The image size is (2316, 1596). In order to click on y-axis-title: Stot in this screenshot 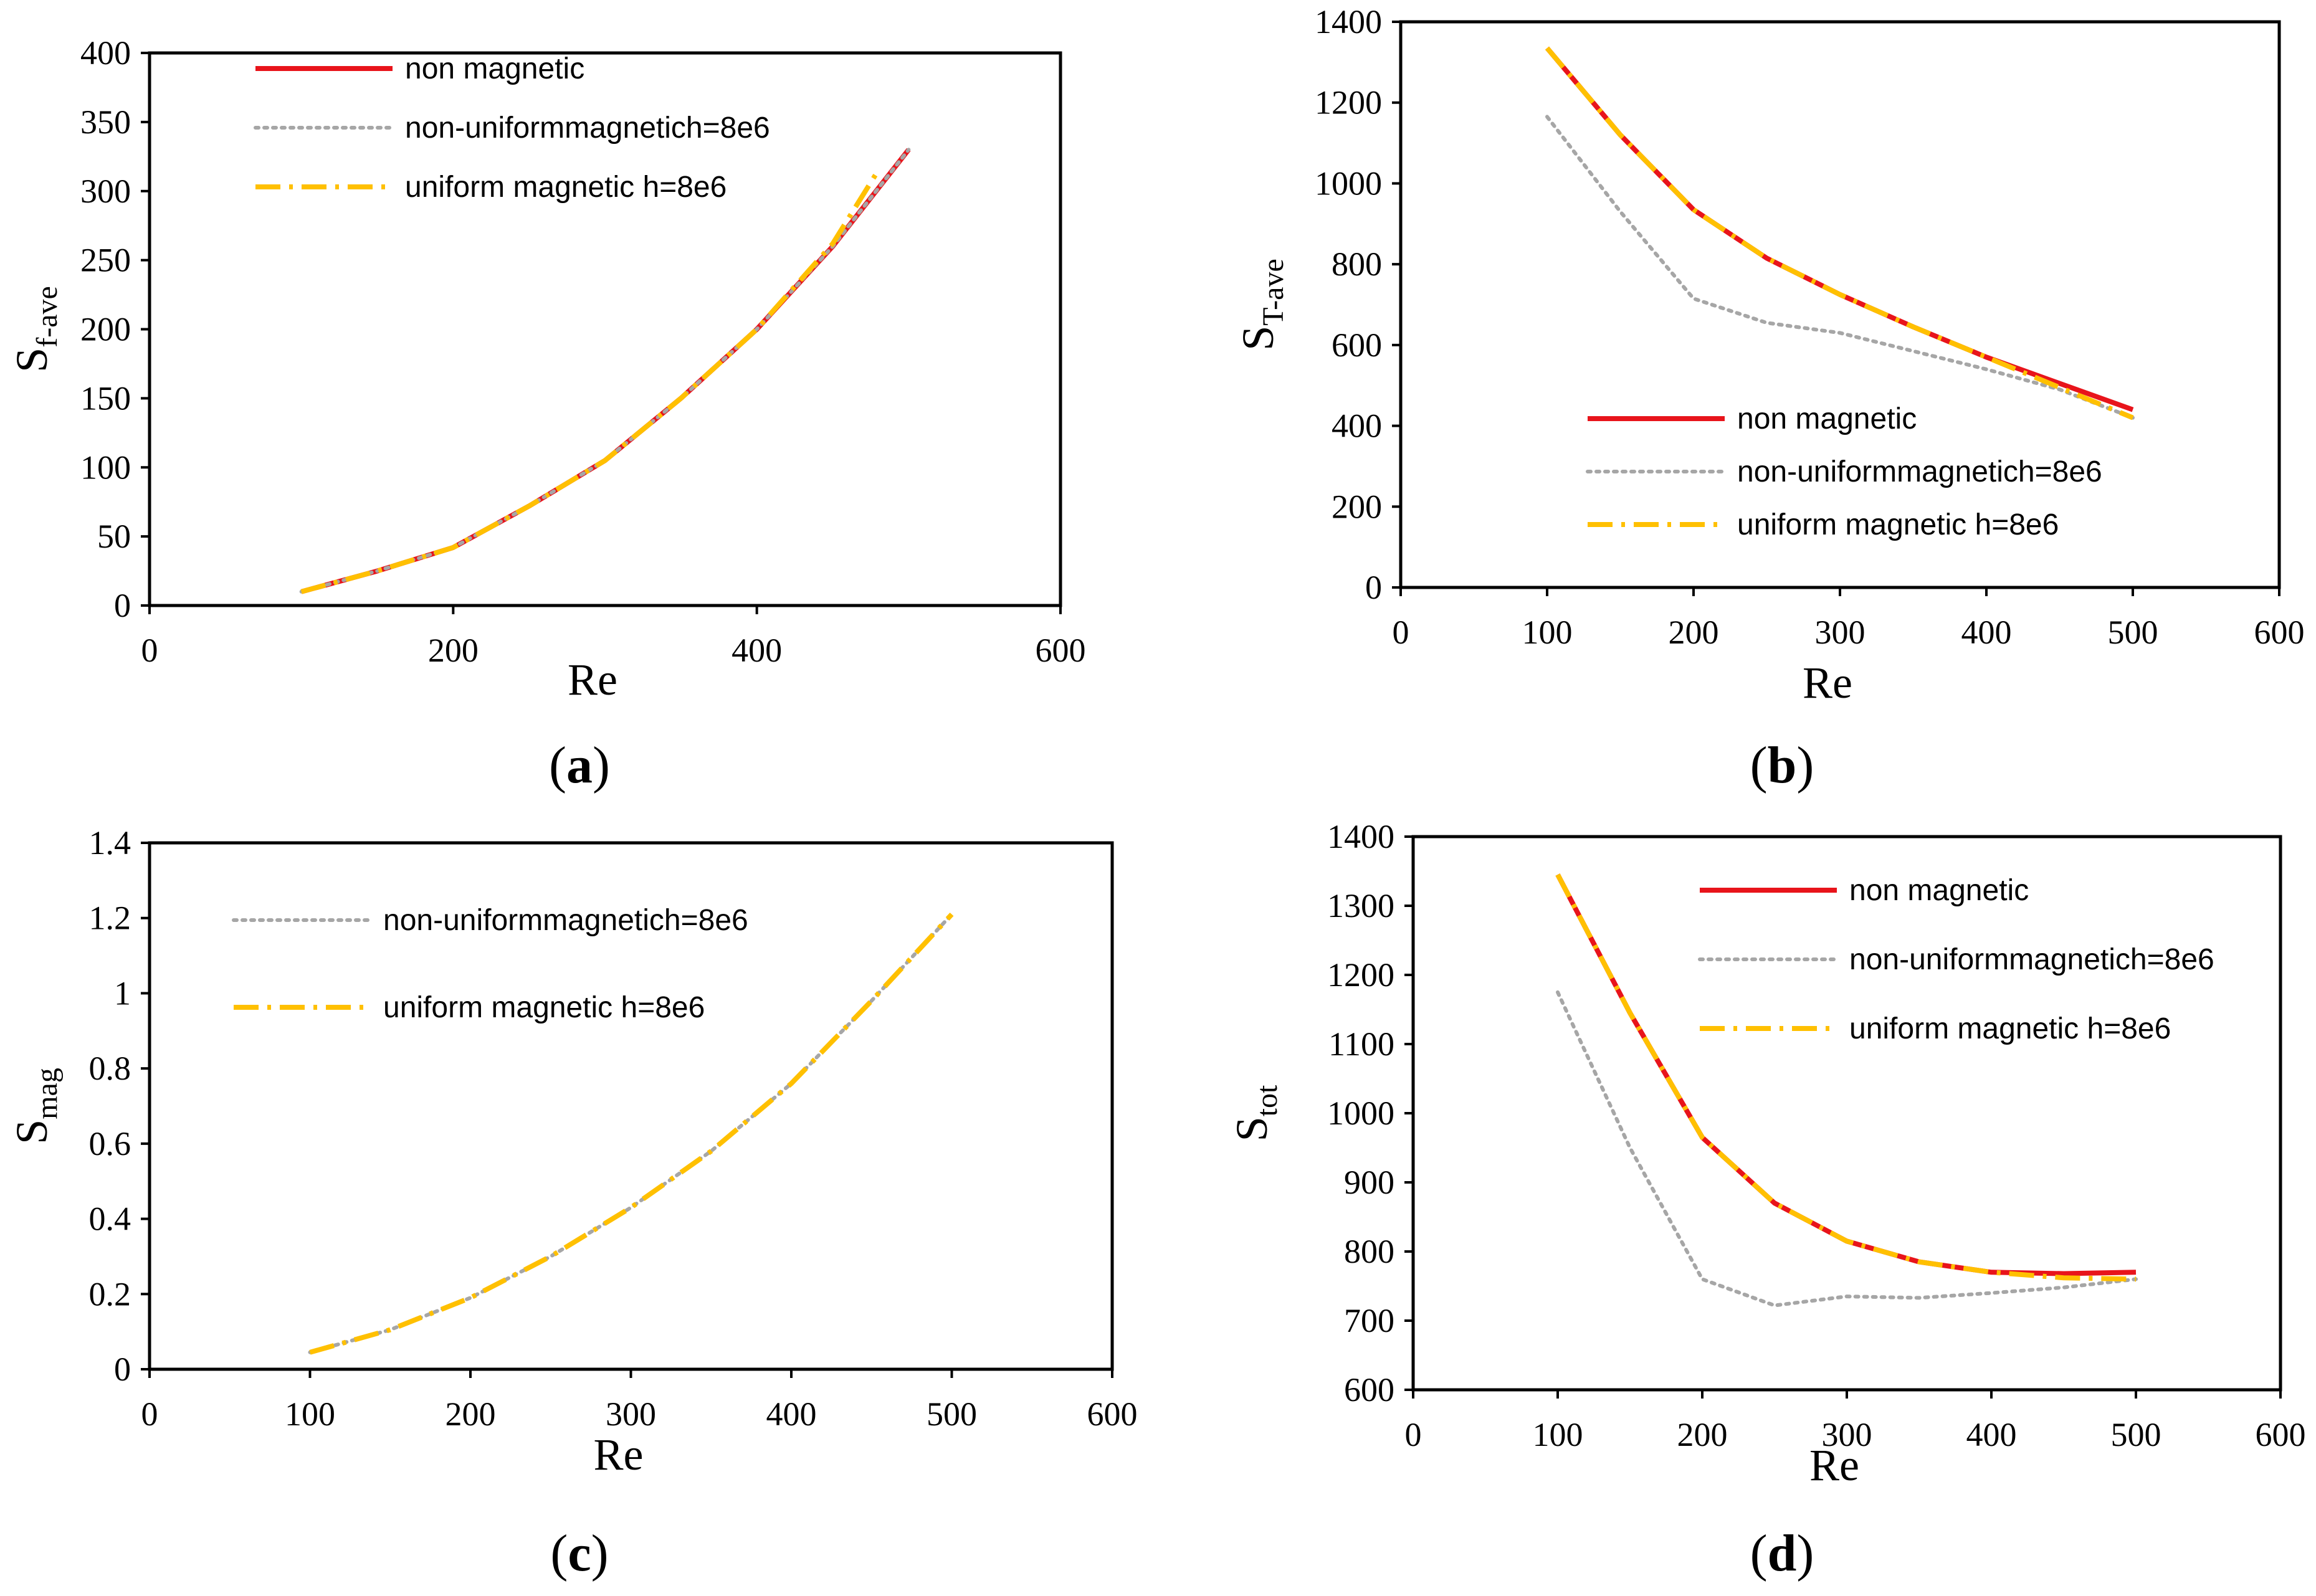, I will do `click(1255, 1113)`.